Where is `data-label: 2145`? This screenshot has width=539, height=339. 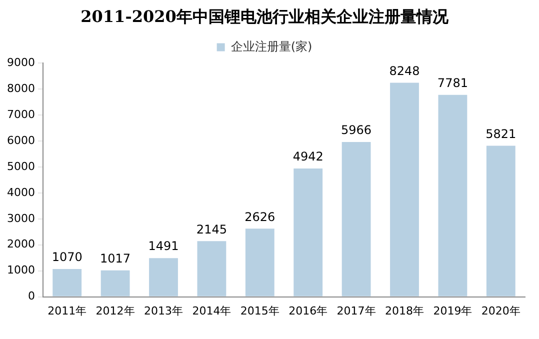 data-label: 2145 is located at coordinates (211, 229).